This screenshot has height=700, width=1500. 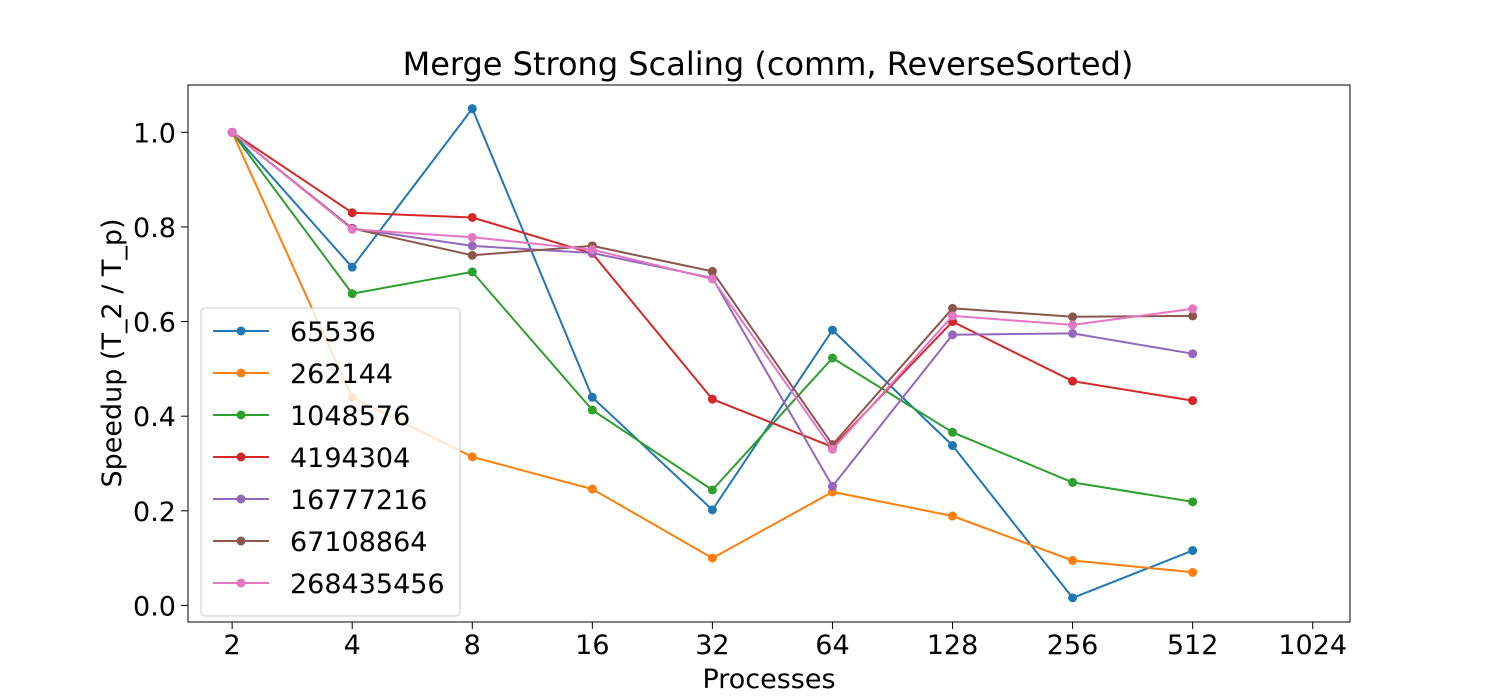 What do you see at coordinates (358, 500) in the screenshot?
I see `legend-label: 16777216` at bounding box center [358, 500].